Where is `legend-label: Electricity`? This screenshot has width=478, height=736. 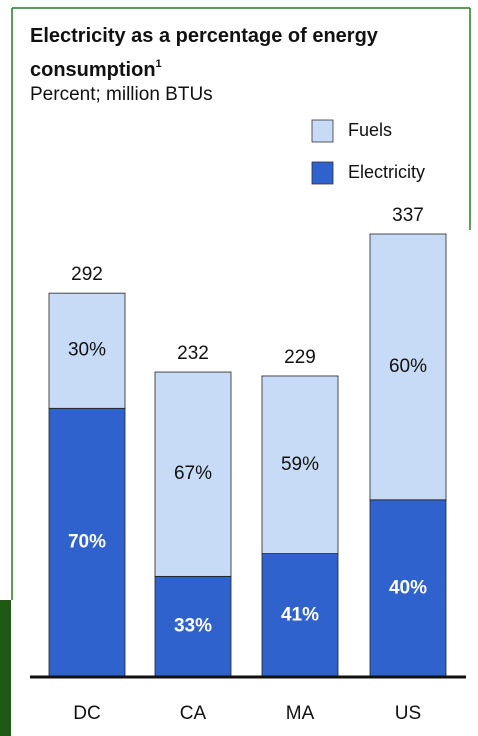
legend-label: Electricity is located at coordinates (386, 172).